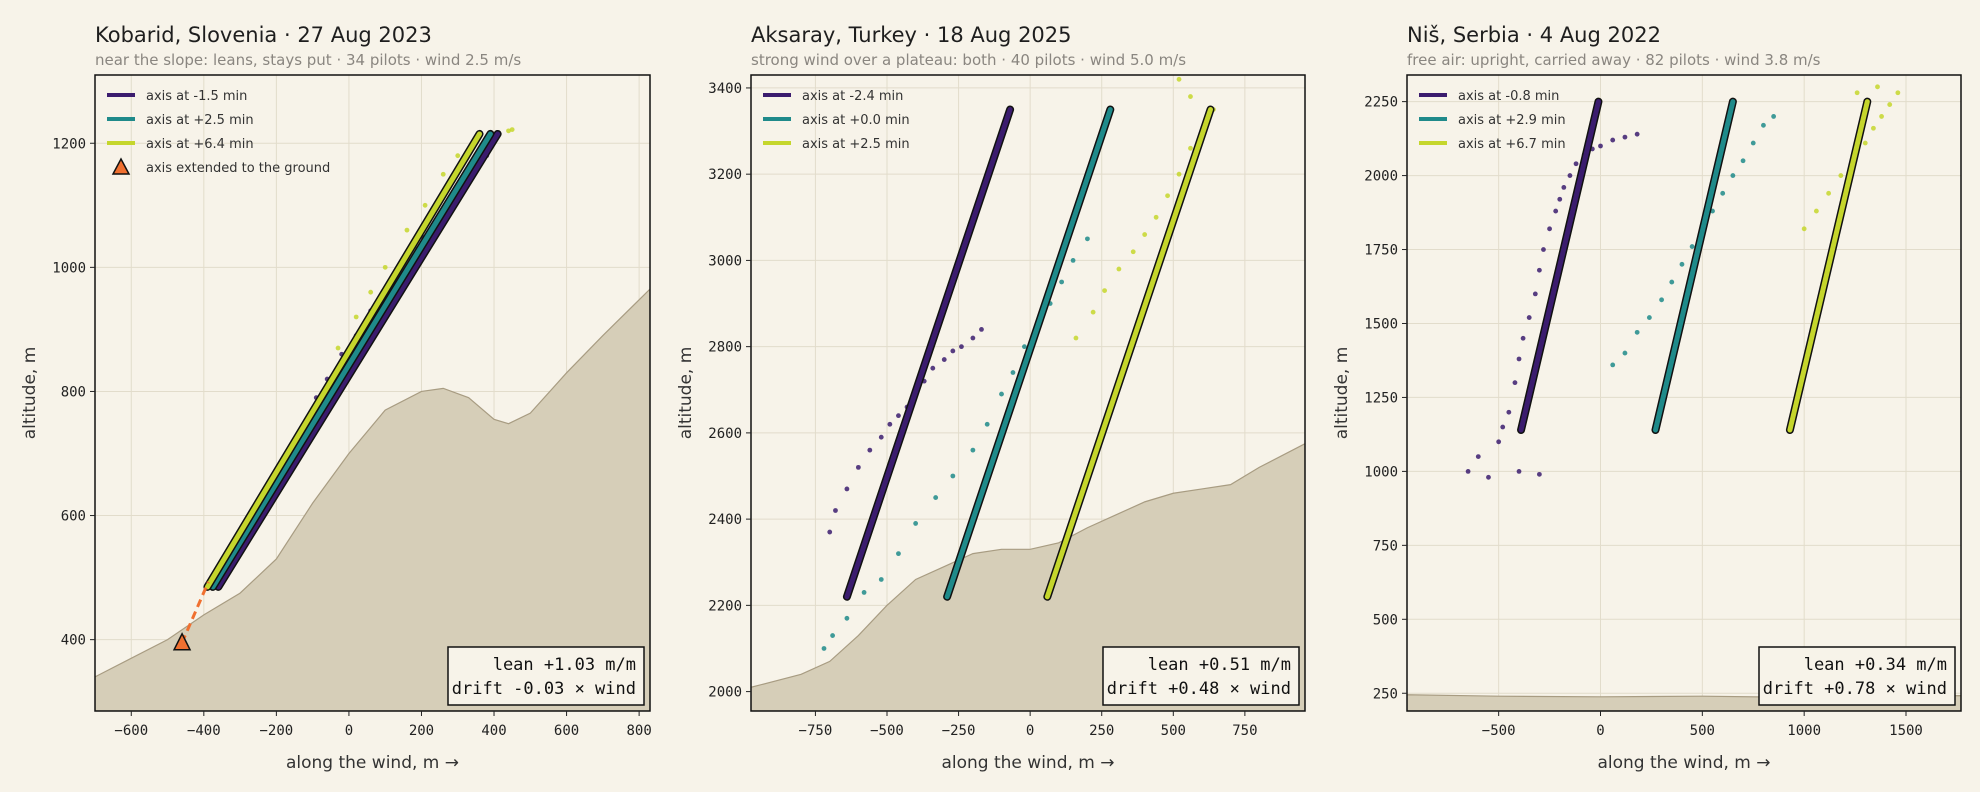  I want to click on y-tick-label: 1200, so click(69, 144).